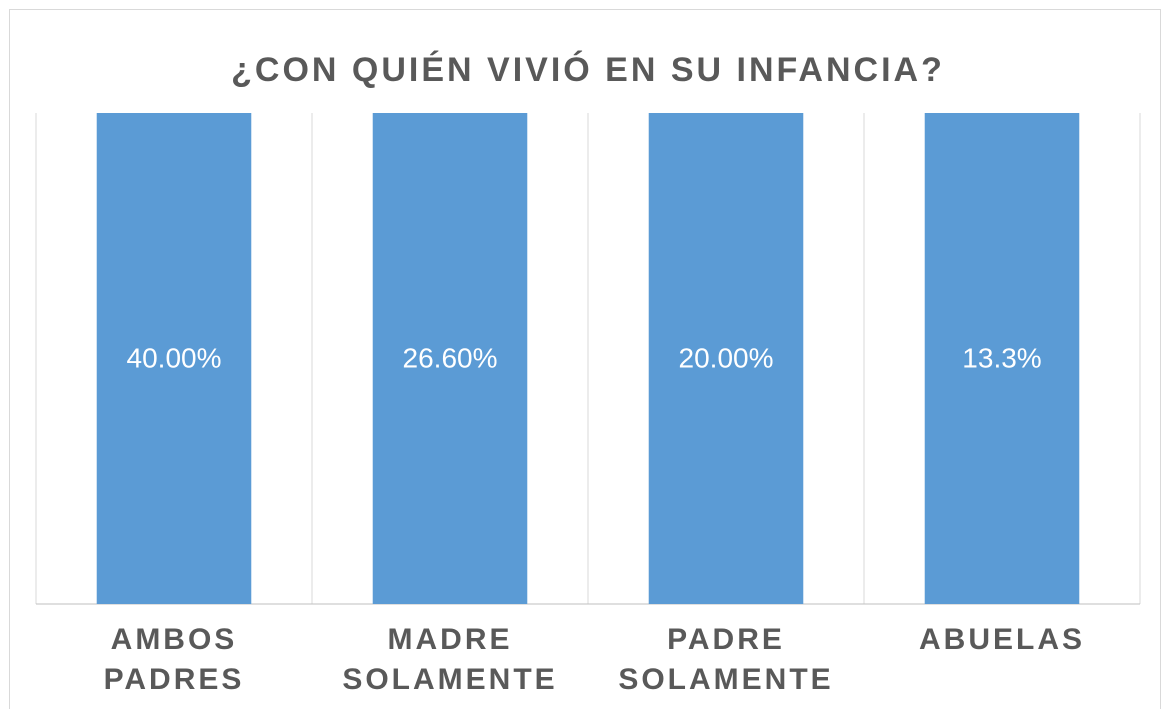 The width and height of the screenshot is (1170, 714). Describe the element at coordinates (725, 659) in the screenshot. I see `x-tick-label: PADRE SOLAMENTE` at that location.